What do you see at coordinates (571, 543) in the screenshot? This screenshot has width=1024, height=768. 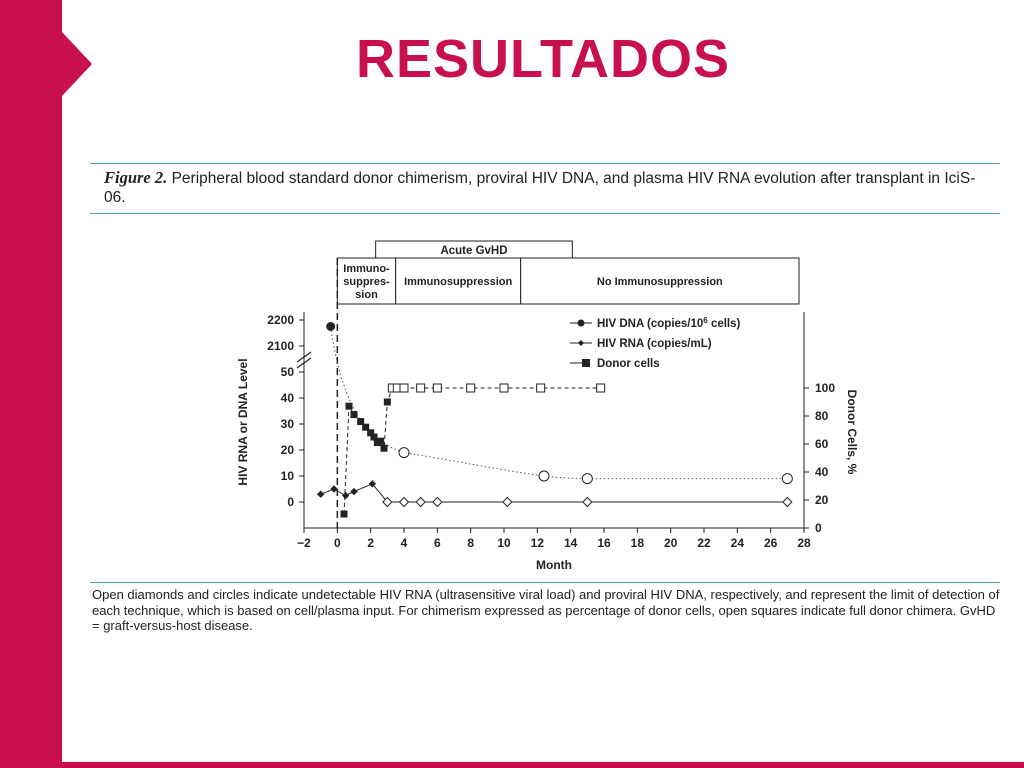 I see `x-tick-label: 14` at bounding box center [571, 543].